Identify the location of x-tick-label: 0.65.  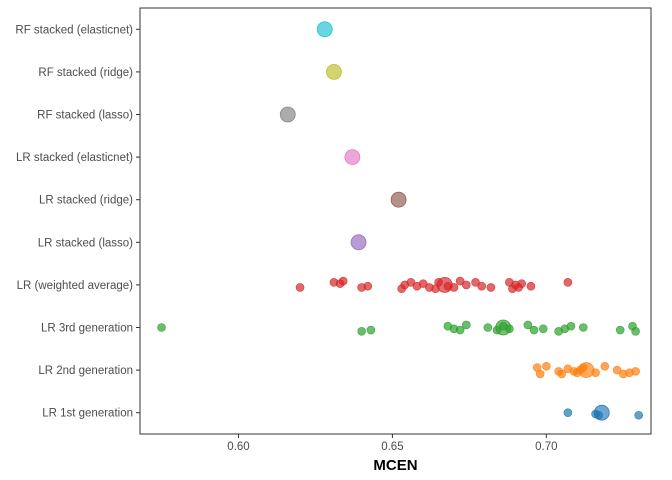
(392, 447).